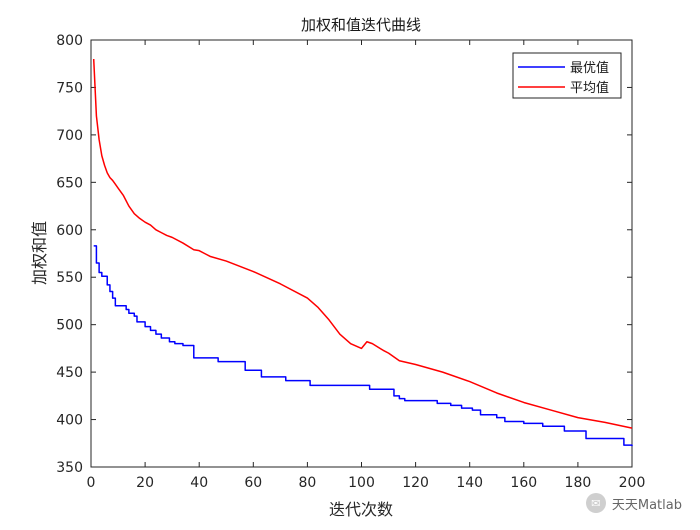 The height and width of the screenshot is (530, 700). Describe the element at coordinates (69, 136) in the screenshot. I see `y-tick-label: 700` at that location.